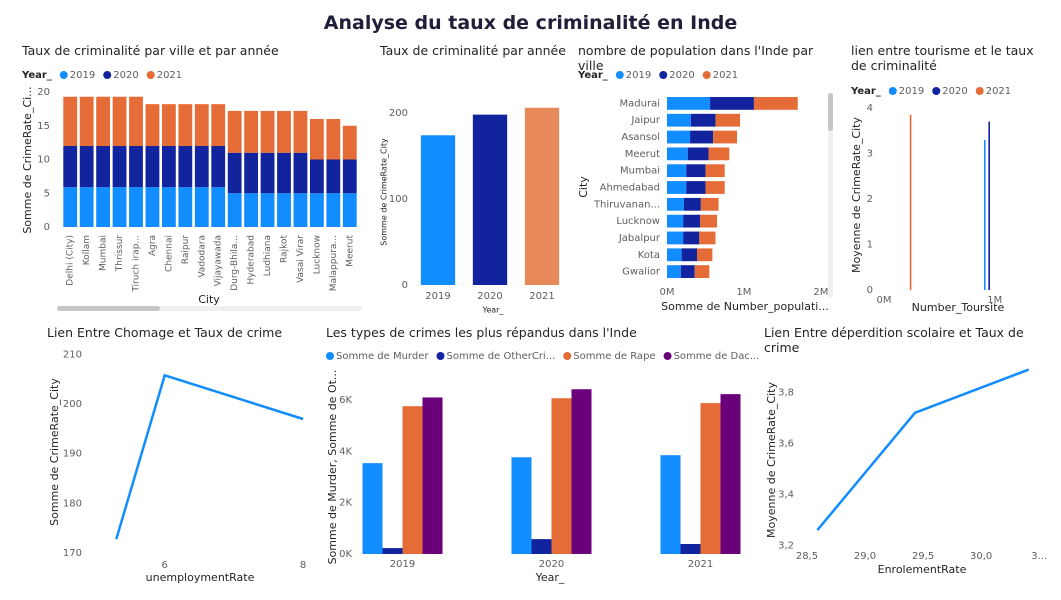 The image size is (1061, 600). Describe the element at coordinates (865, 91) in the screenshot. I see `legend-title: Year_` at that location.